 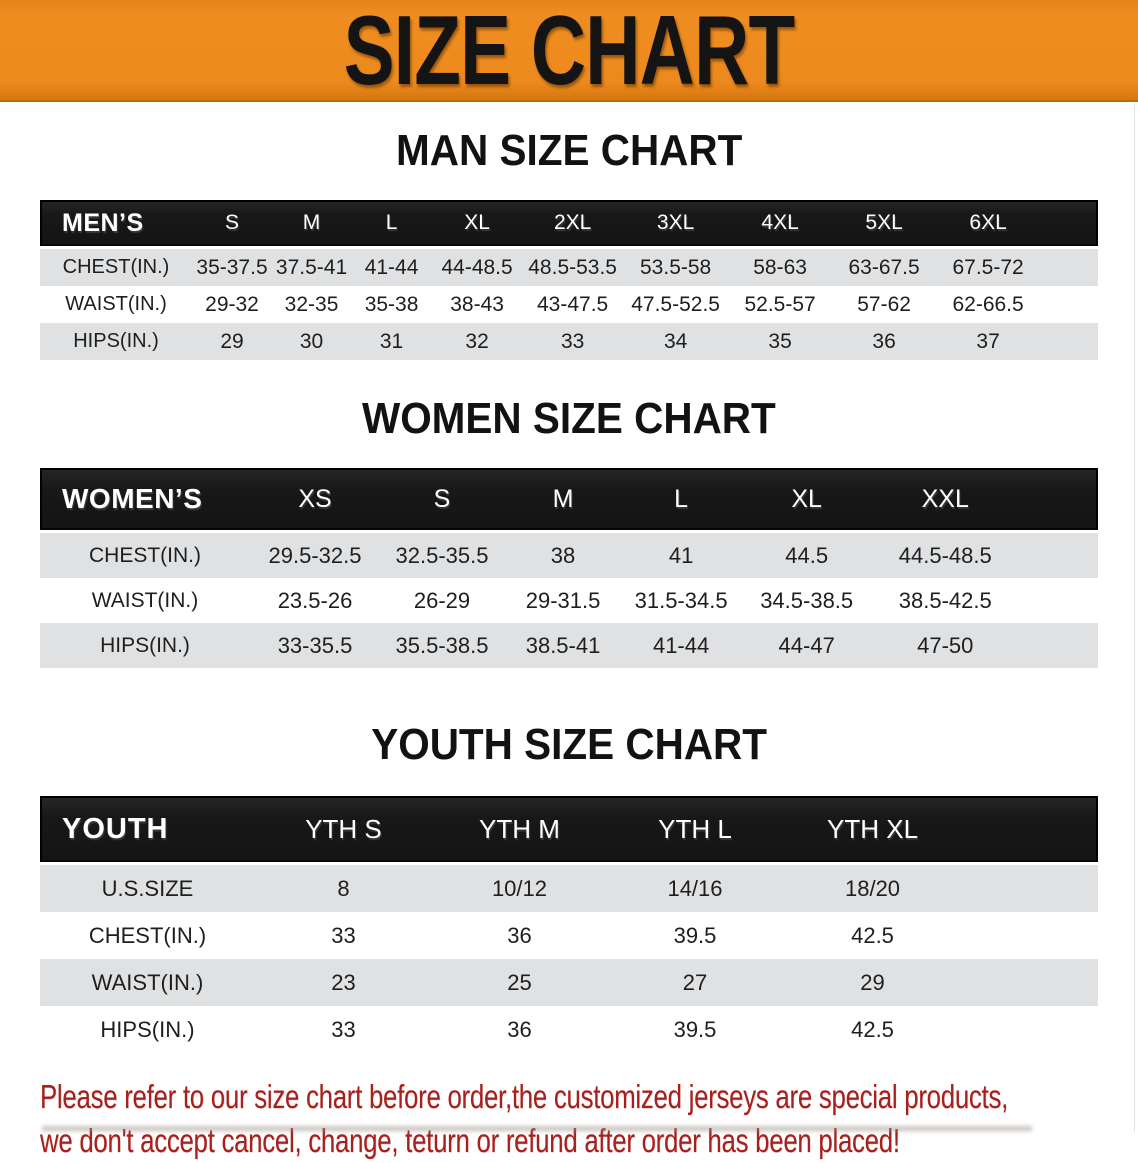 What do you see at coordinates (780, 341) in the screenshot?
I see `value-cell: 35` at bounding box center [780, 341].